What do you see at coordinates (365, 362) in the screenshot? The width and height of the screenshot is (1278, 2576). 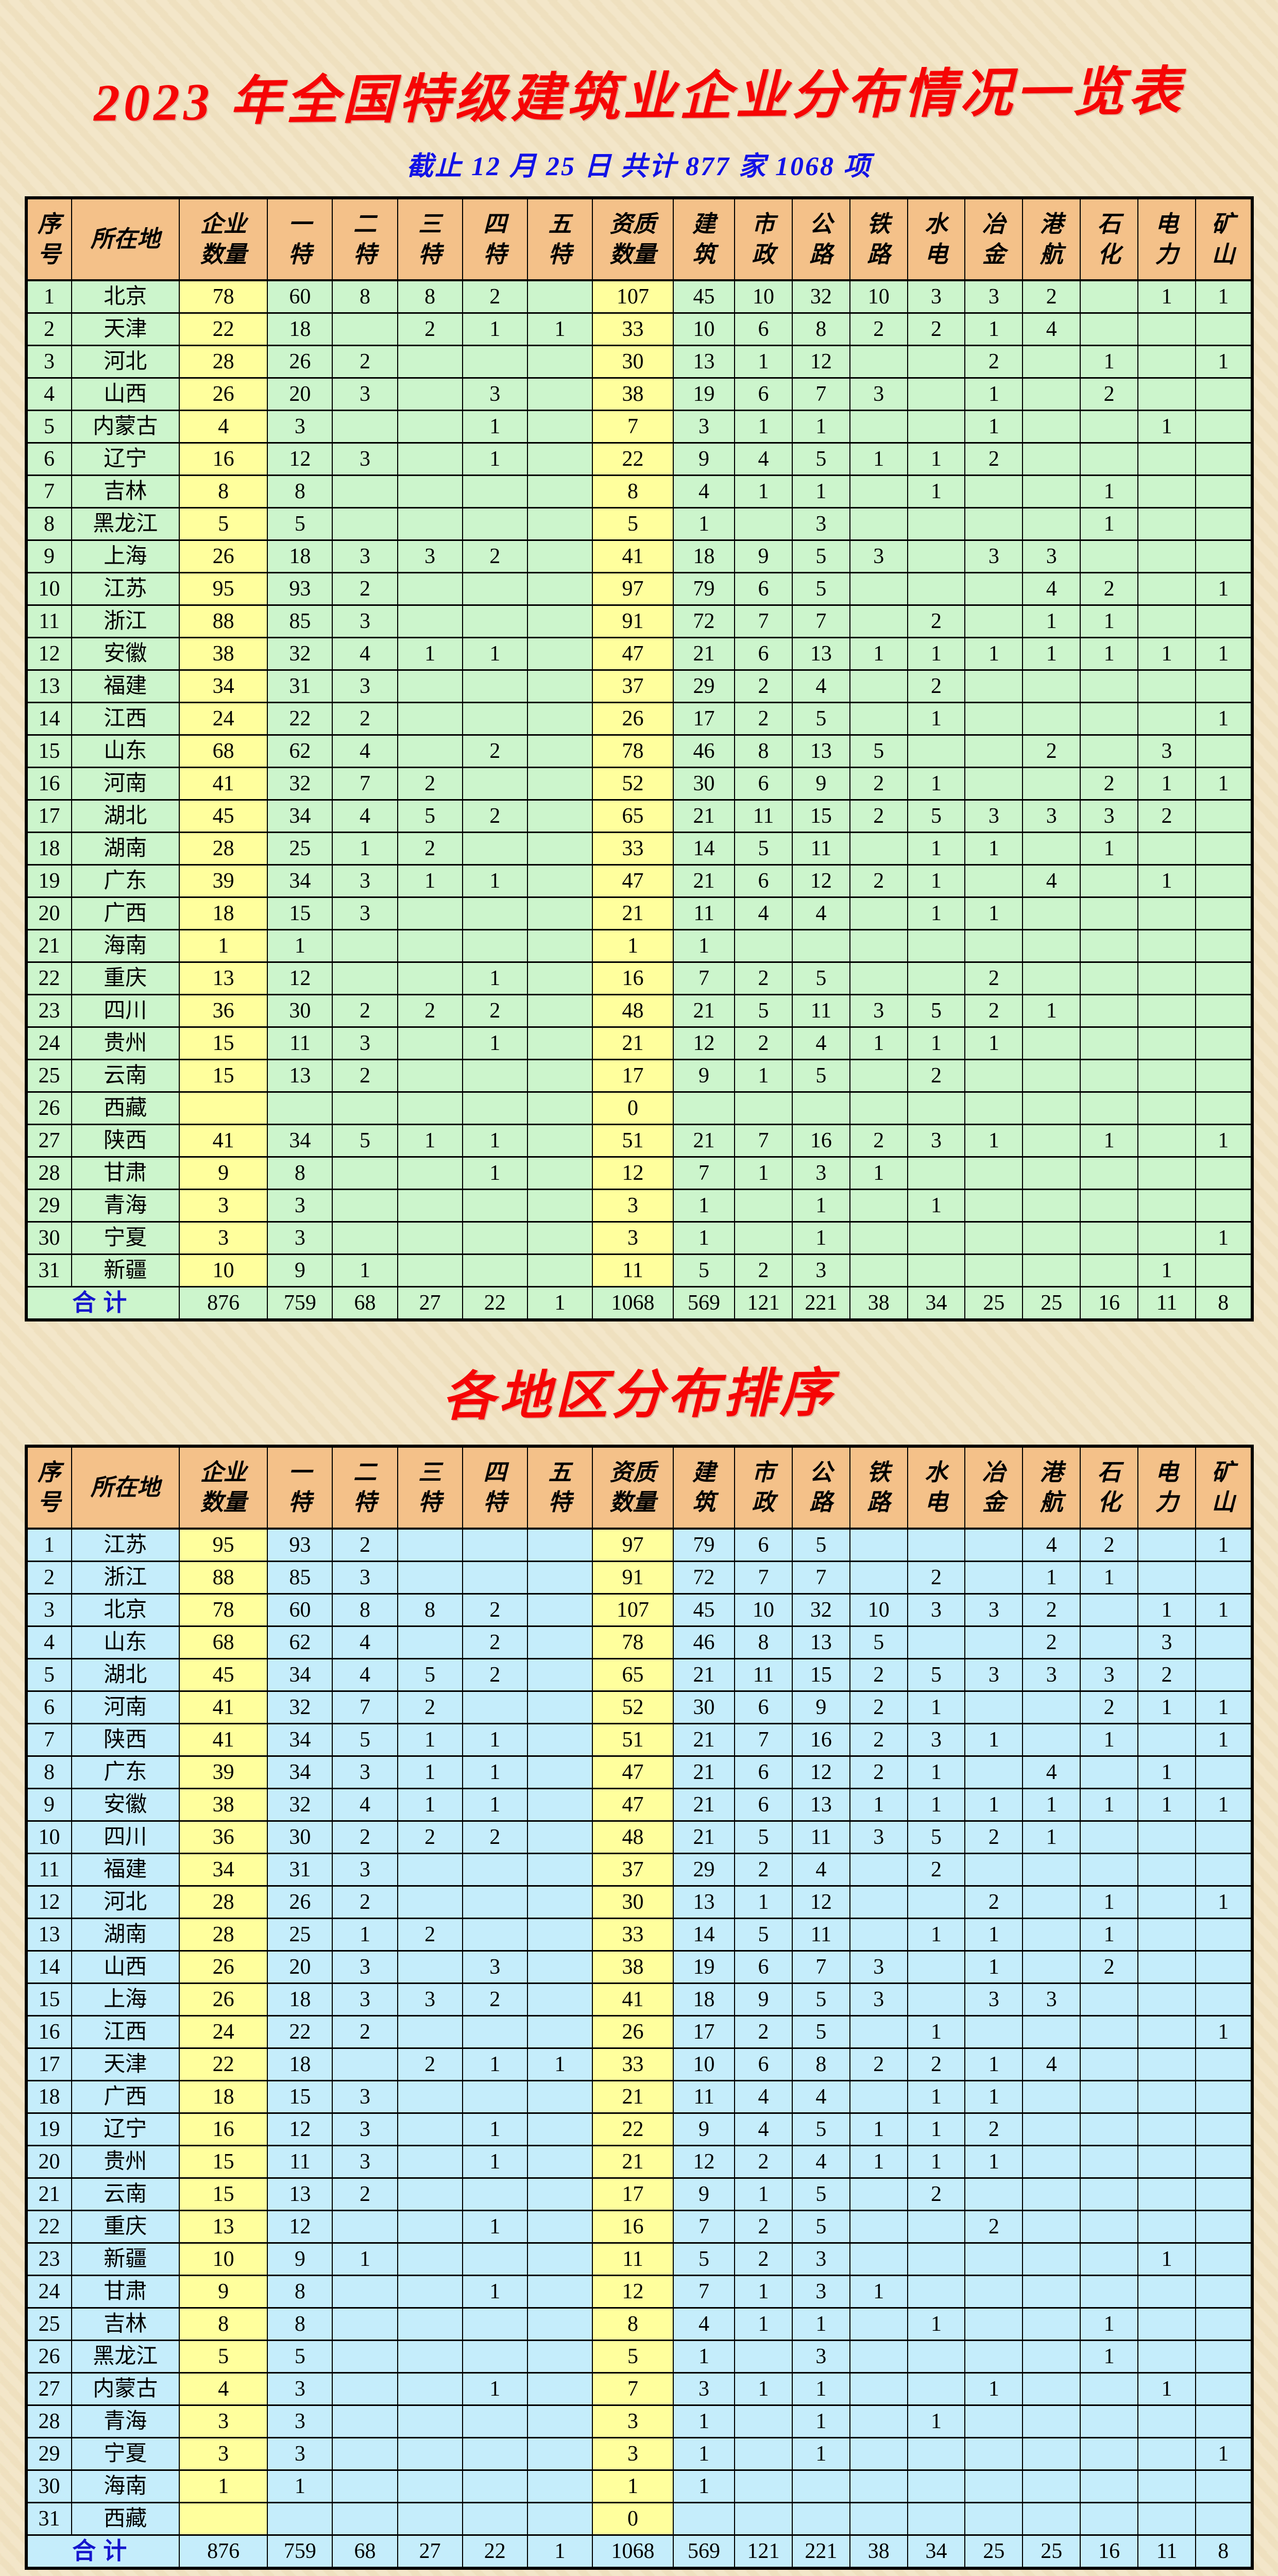 I see `grade-2-special-cell: 2` at bounding box center [365, 362].